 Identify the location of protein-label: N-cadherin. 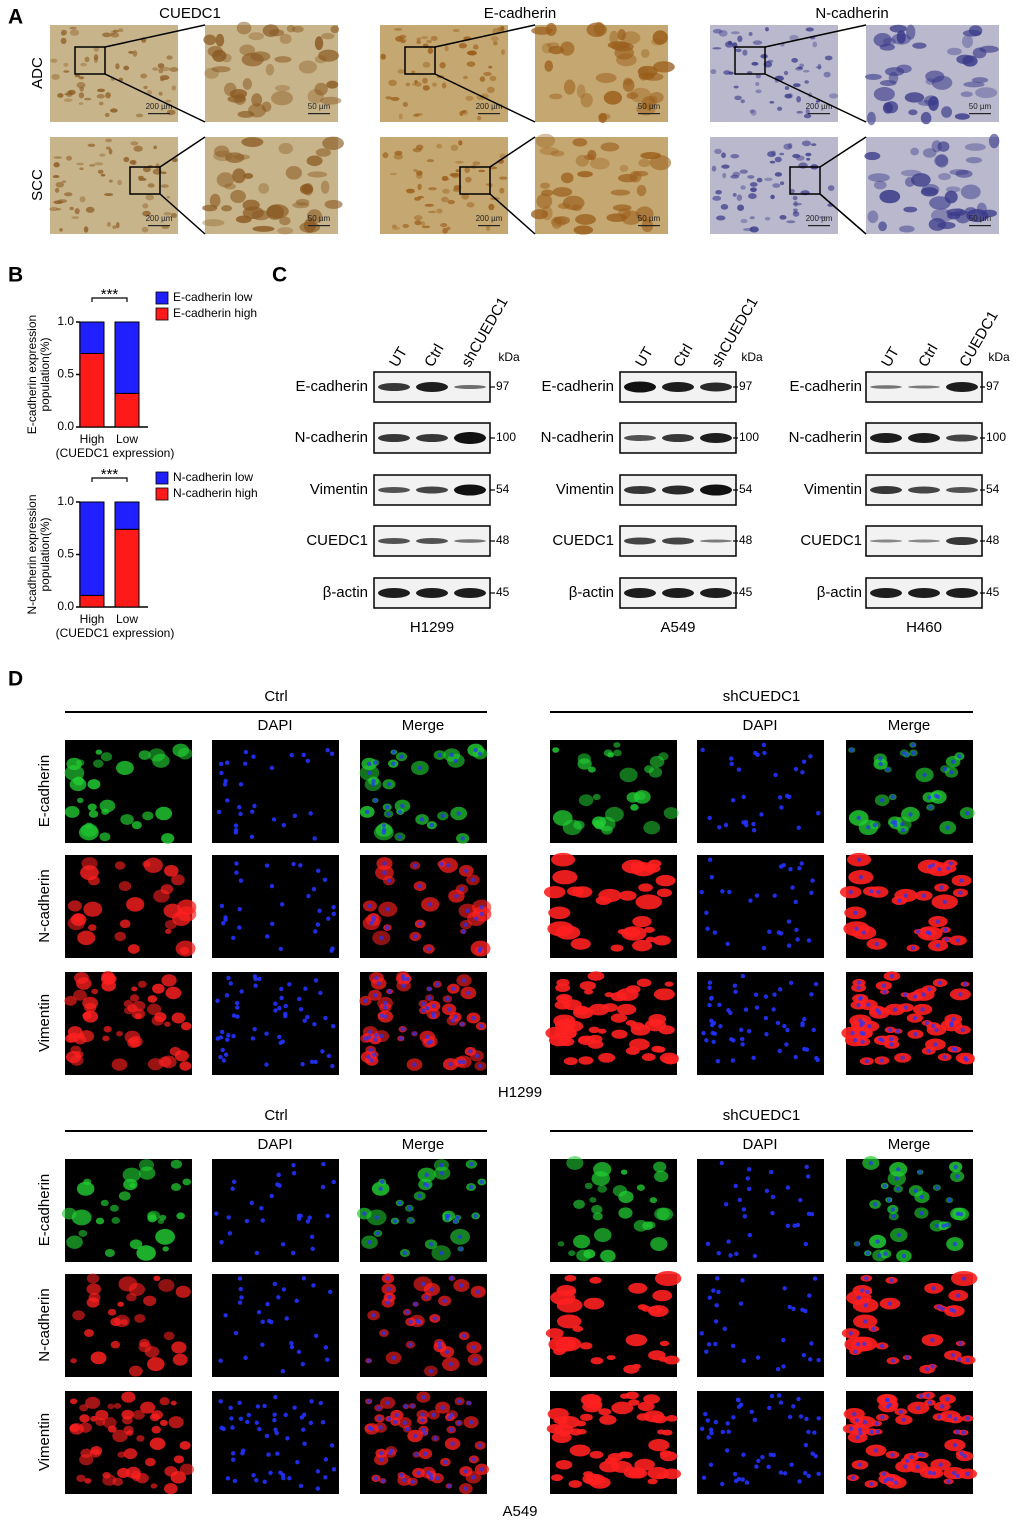
(577, 437).